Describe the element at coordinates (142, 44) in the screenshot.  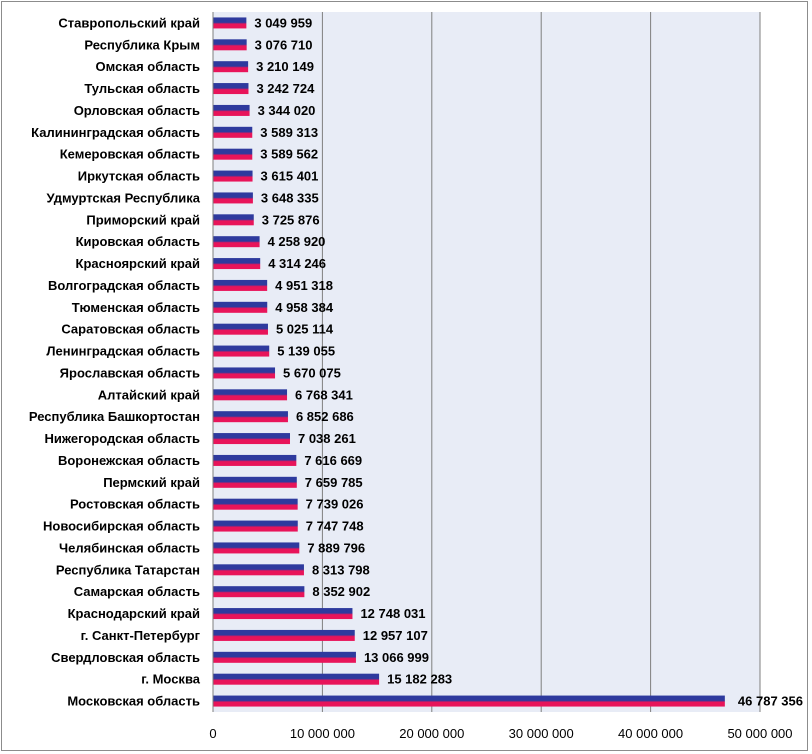
I see `category-label: Республика Крым` at that location.